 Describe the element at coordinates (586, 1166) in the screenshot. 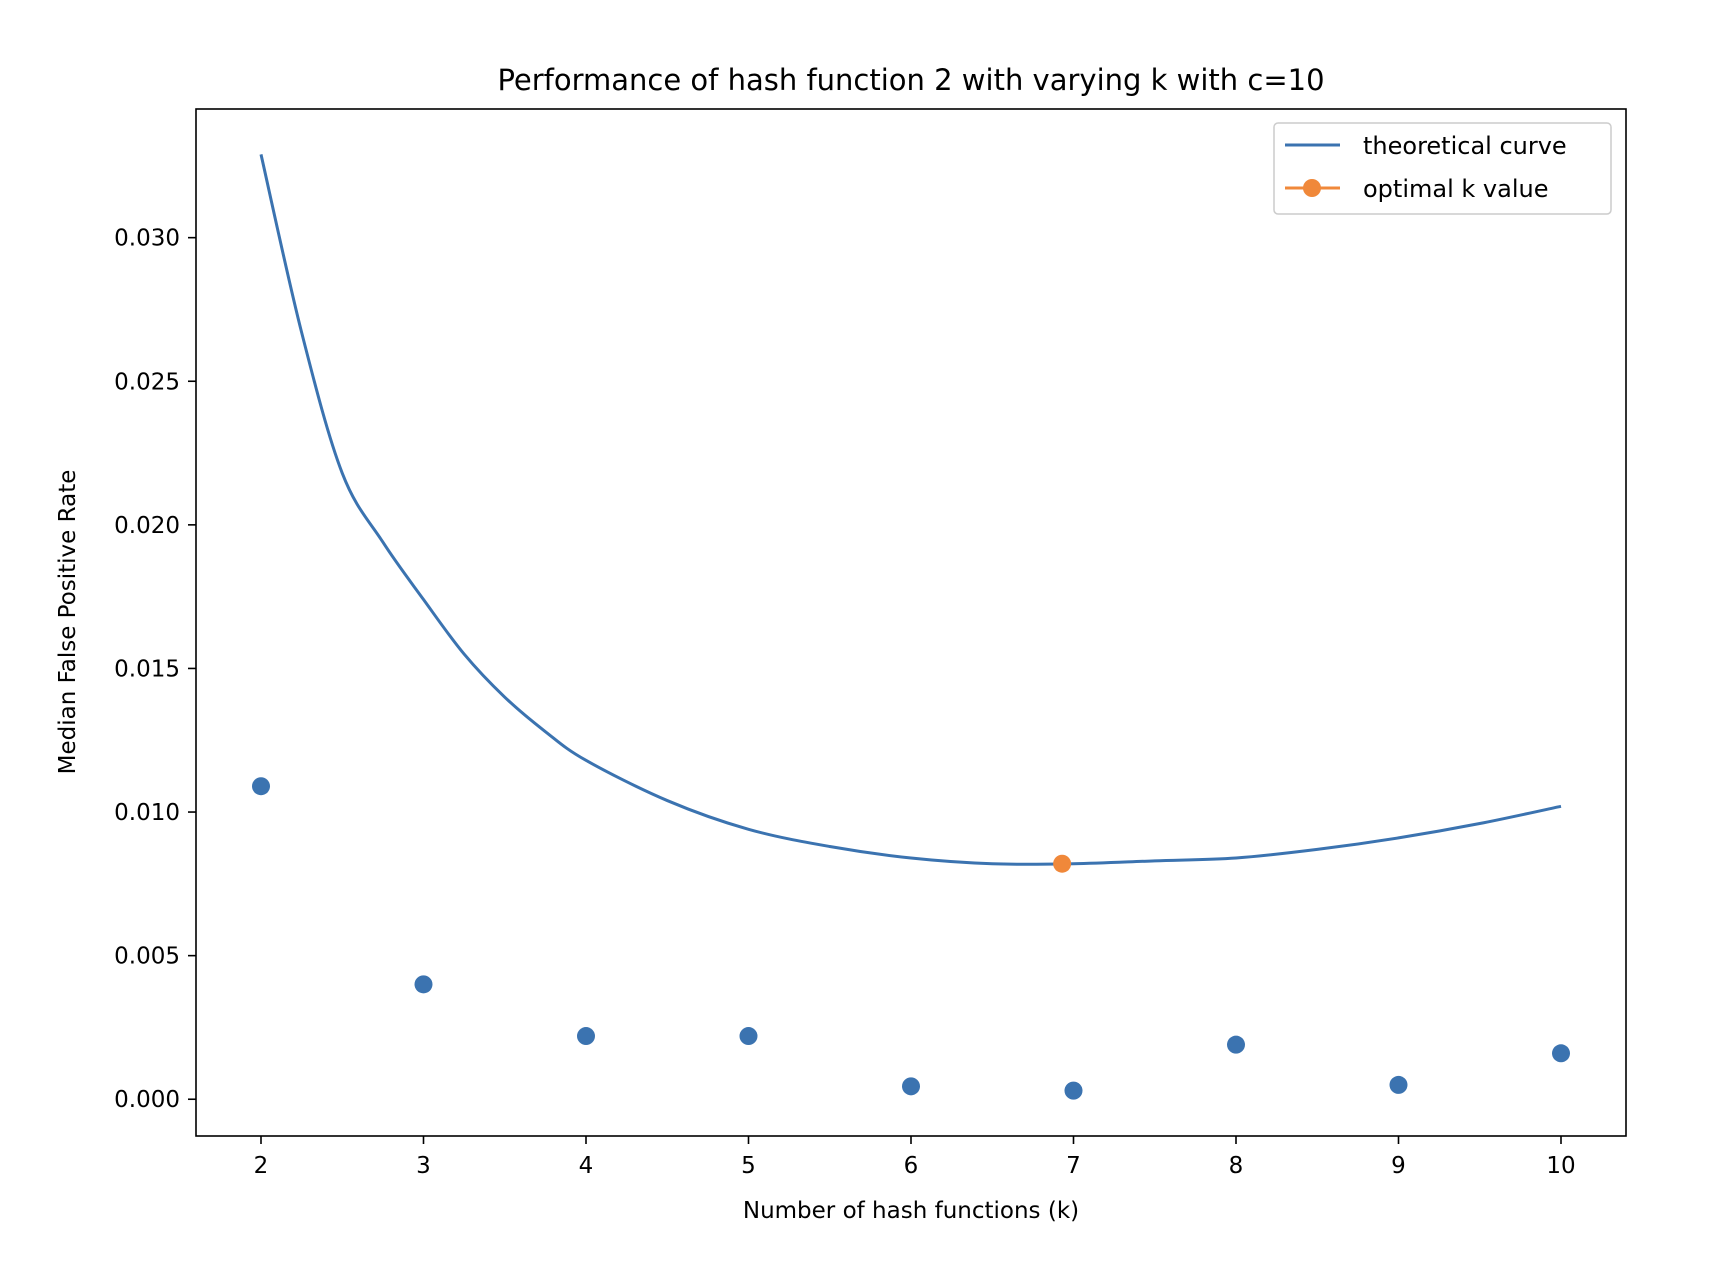

I see `x-tick-label: 4` at that location.